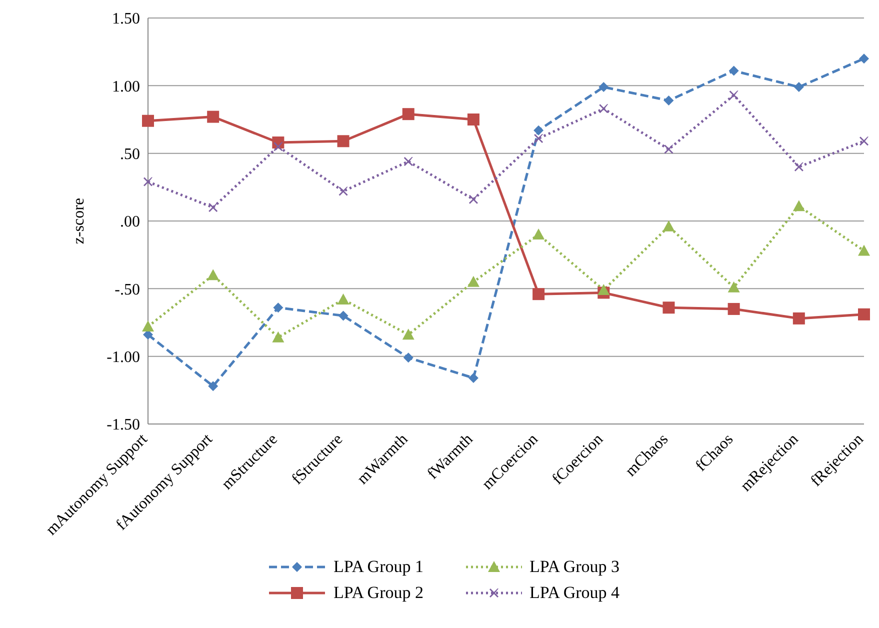  Describe the element at coordinates (127, 289) in the screenshot. I see `y-tick-label: -.50` at that location.